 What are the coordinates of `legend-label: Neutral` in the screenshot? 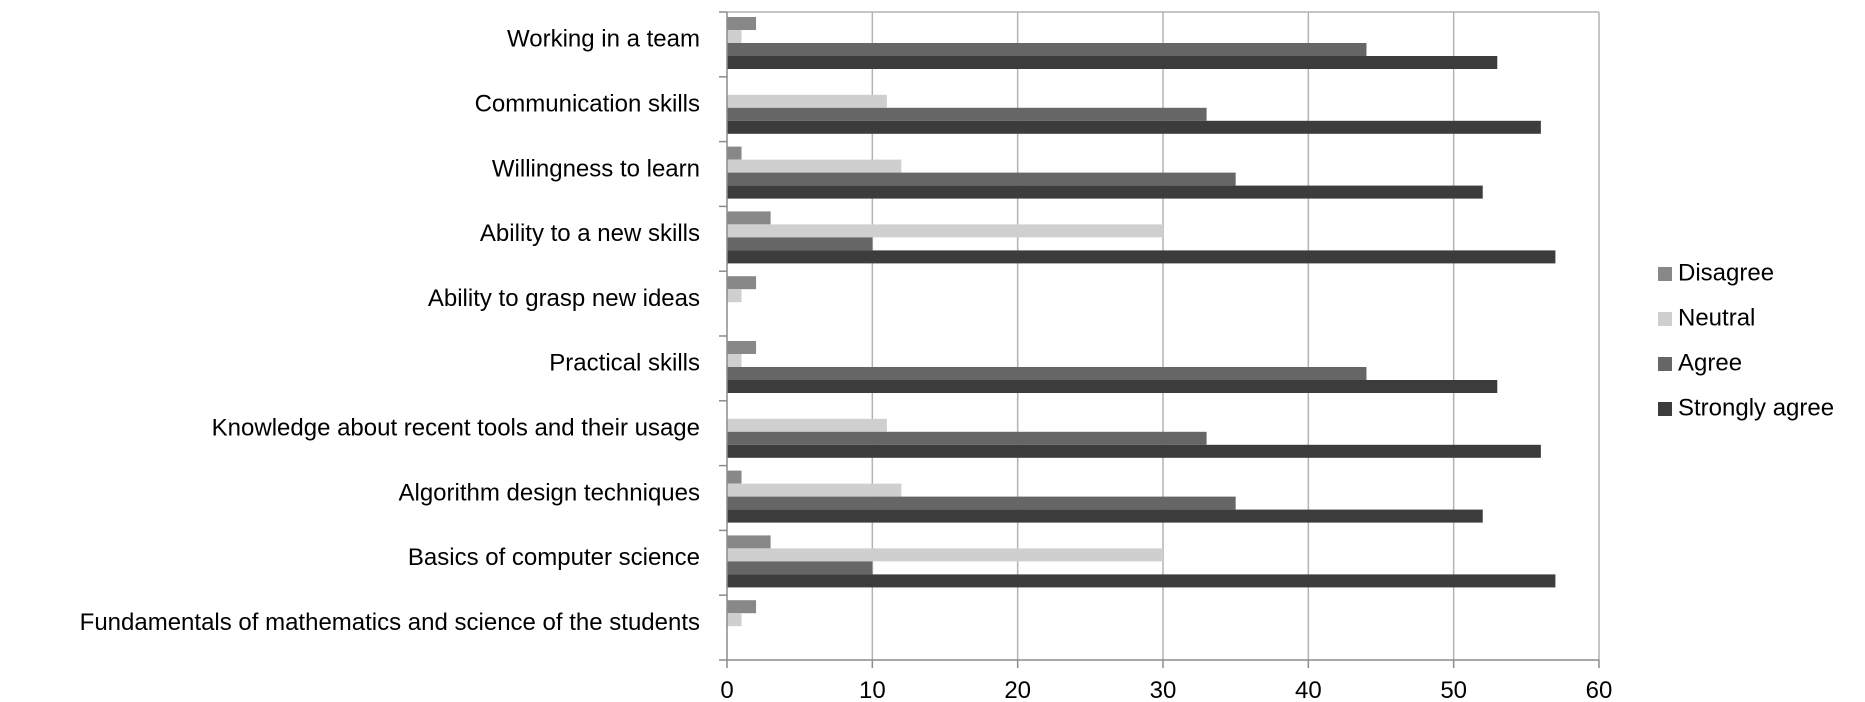 It's located at (1716, 317).